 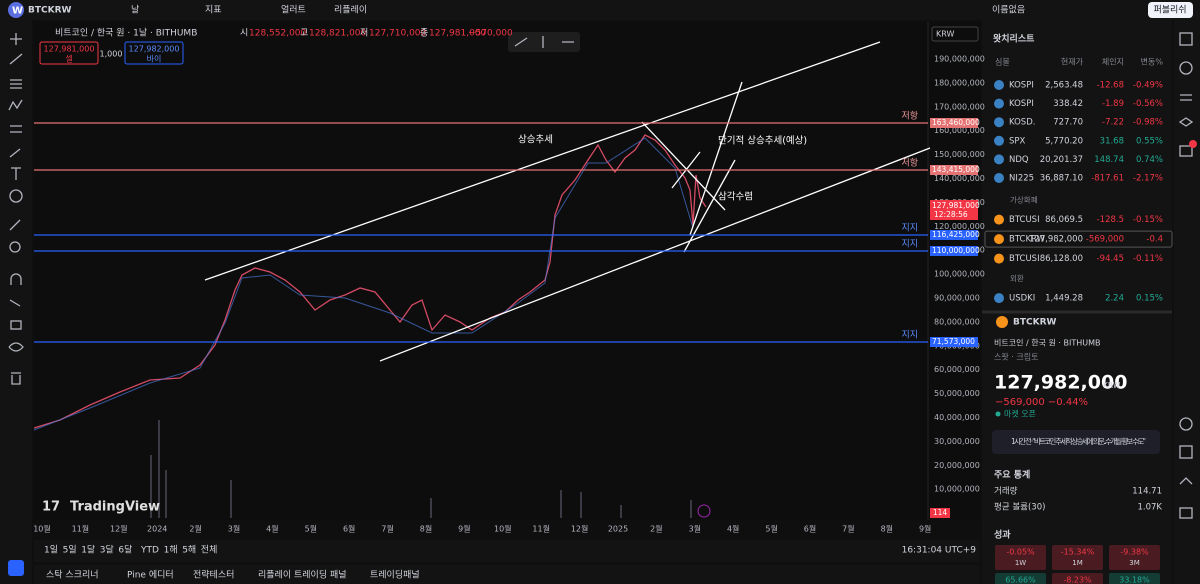 I want to click on details-name: 비트코인 / 한국 원 · BITHUMB, so click(x=1047, y=343).